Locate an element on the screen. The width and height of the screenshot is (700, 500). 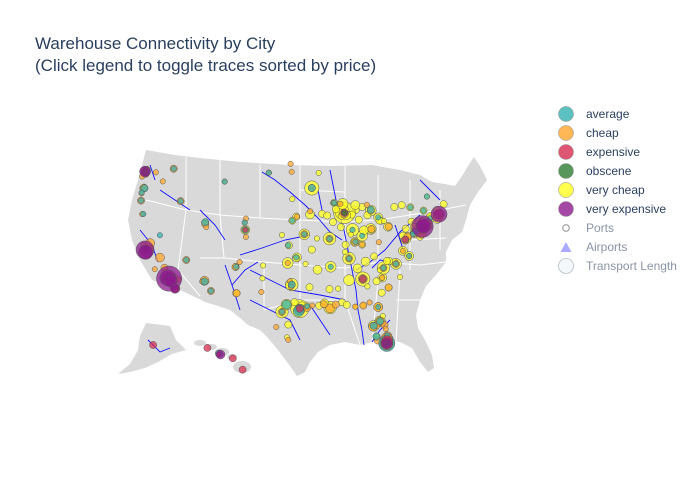
legend-item-very-cheap: very cheap is located at coordinates (622, 189).